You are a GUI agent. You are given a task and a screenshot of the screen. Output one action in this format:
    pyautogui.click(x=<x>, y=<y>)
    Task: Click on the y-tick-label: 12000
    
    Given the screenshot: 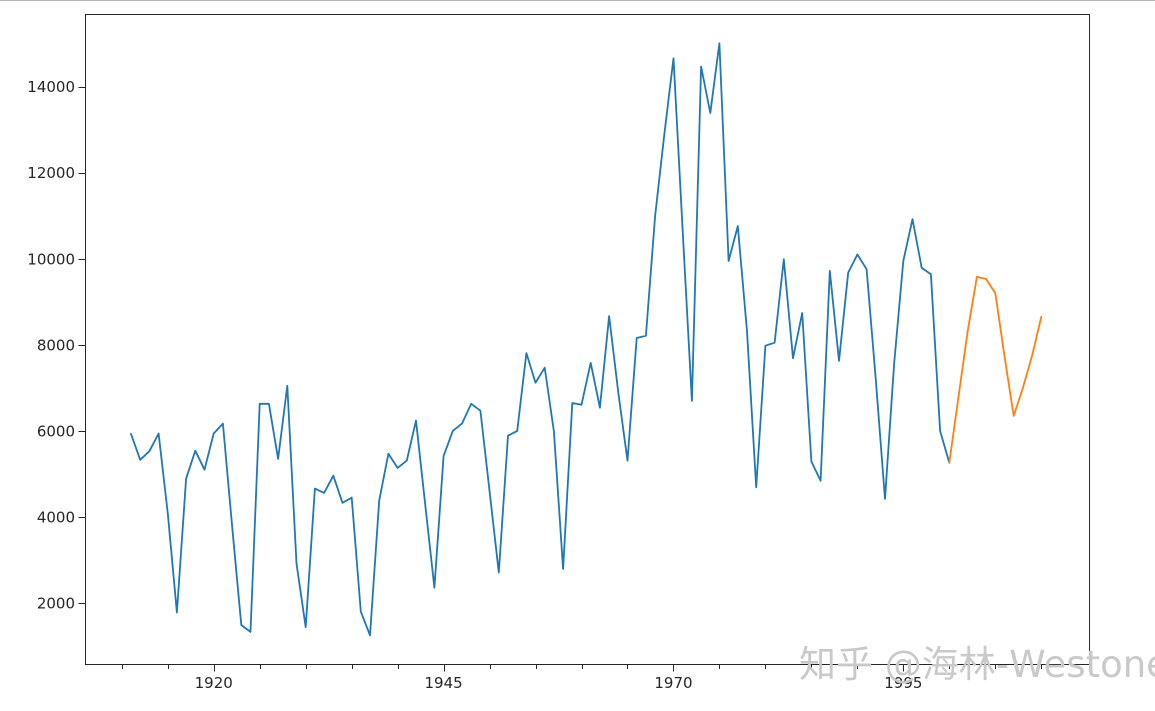 What is the action you would take?
    pyautogui.click(x=51, y=173)
    